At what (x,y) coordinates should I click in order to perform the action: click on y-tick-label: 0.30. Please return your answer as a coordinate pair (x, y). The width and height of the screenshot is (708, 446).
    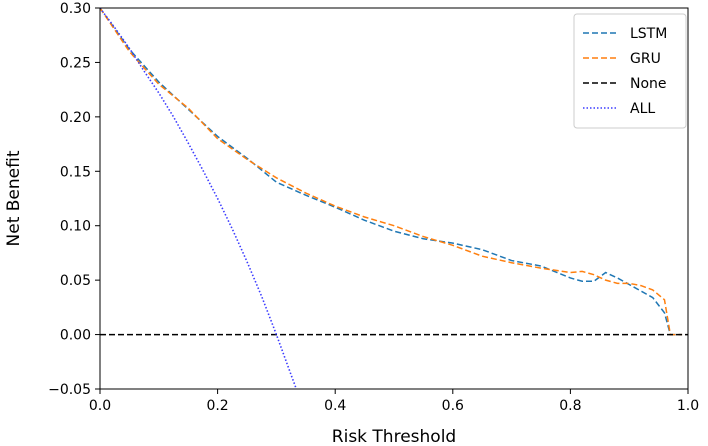
    Looking at the image, I should click on (75, 9).